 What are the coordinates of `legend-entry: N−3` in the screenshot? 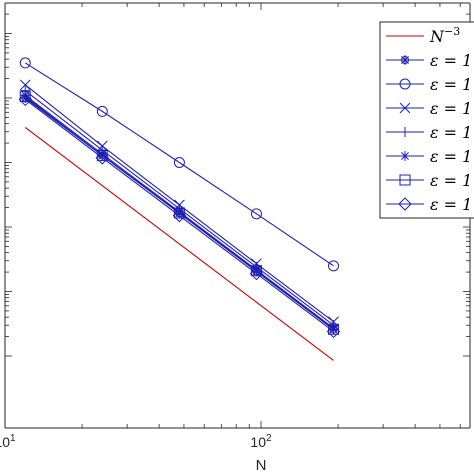 It's located at (423, 35).